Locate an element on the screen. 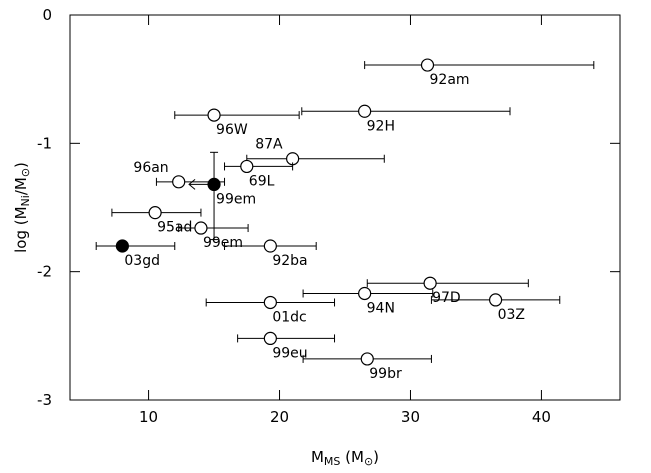  axis-label-part: Ni is located at coordinates (25, 200).